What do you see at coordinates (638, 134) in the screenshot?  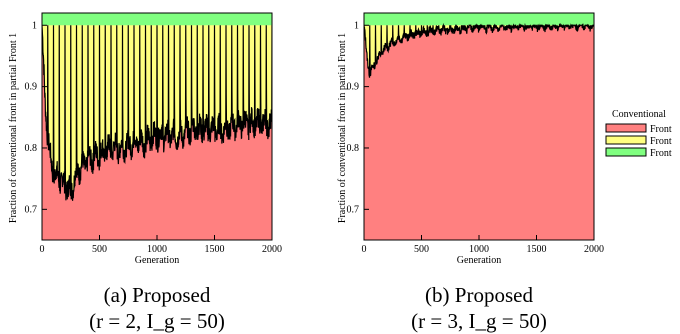 I see `legend: Conventional Front Front Front` at bounding box center [638, 134].